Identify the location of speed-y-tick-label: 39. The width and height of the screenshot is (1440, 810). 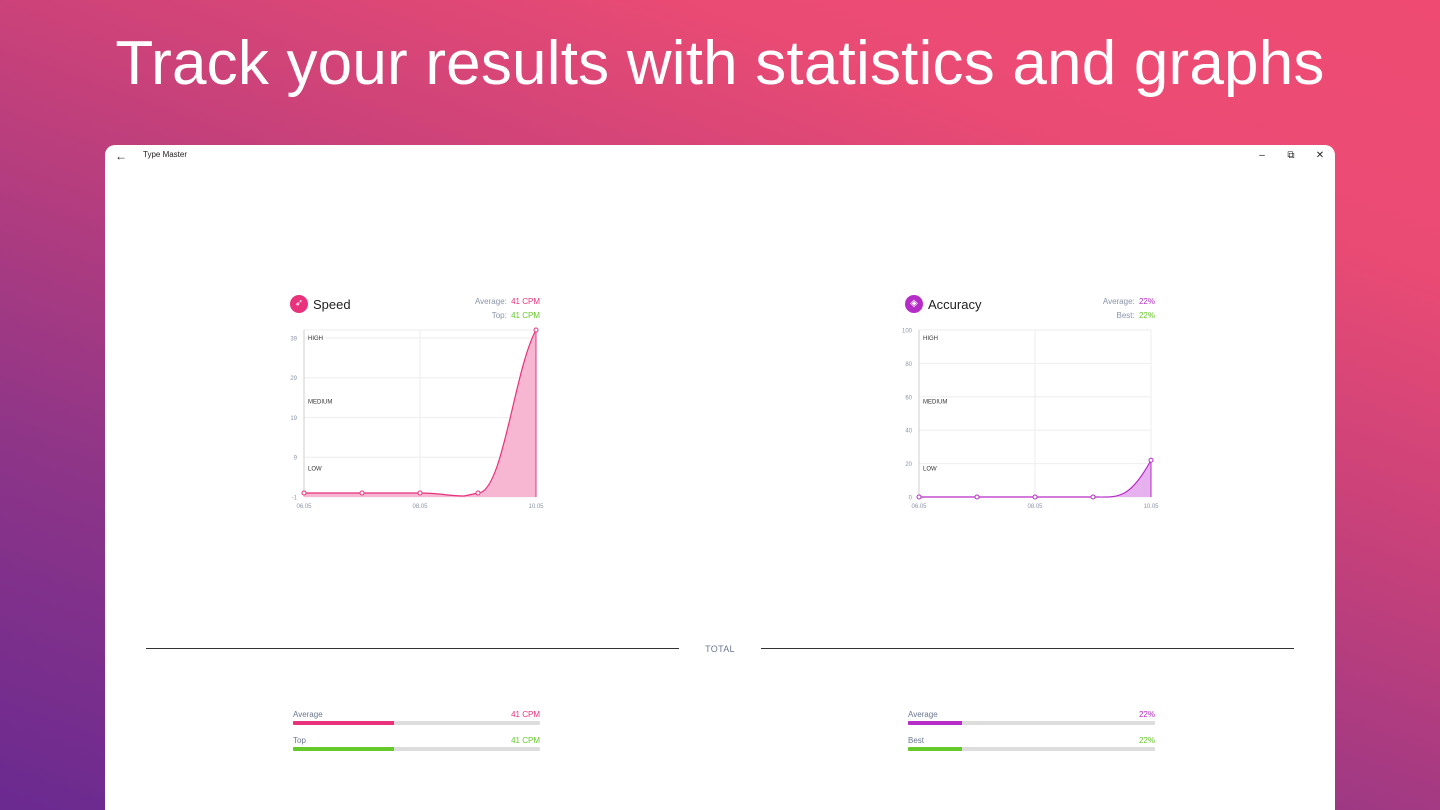
(293, 339).